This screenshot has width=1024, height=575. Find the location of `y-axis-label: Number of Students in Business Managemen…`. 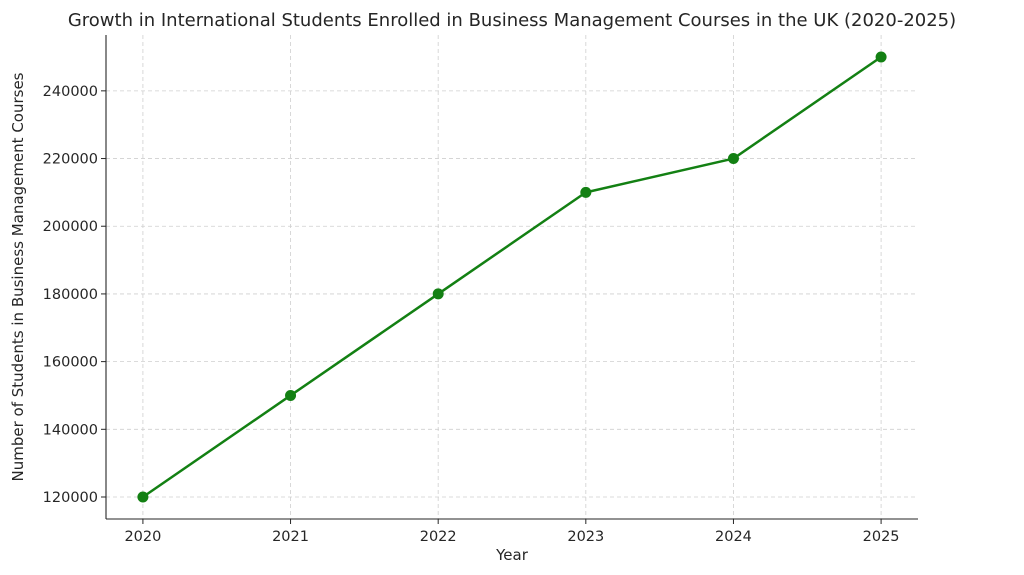

y-axis-label: Number of Students in Business Managemen… is located at coordinates (18, 276).